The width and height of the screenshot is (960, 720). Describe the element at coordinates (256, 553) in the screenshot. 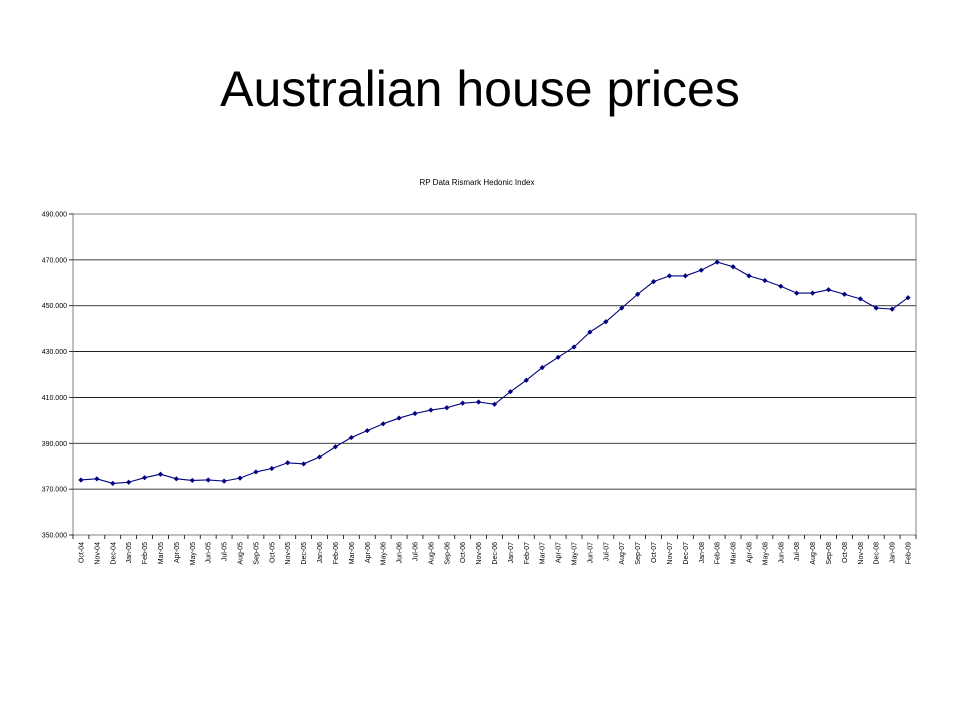

I see `x-tick-label: Sep-05` at that location.